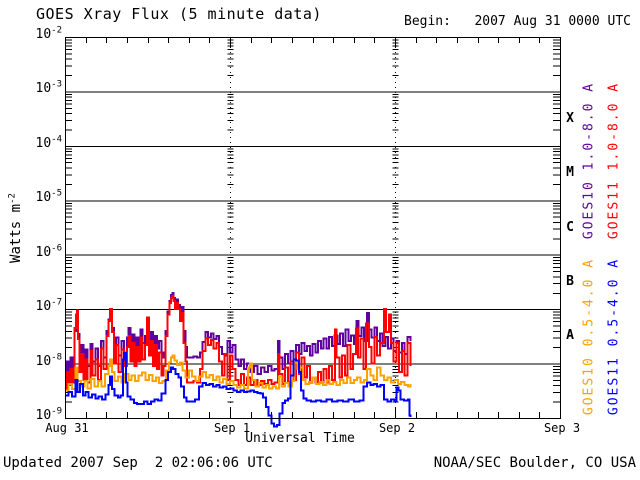 This screenshot has width=640, height=480. I want to click on x-tick-label-sep-2: Sep 2, so click(397, 428).